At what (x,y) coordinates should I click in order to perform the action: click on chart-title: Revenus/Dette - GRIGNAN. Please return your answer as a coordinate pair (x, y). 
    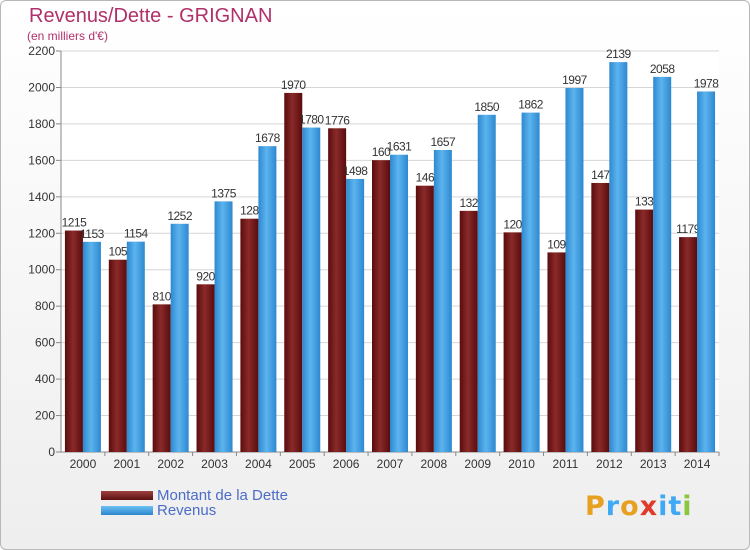
    Looking at the image, I should click on (151, 16).